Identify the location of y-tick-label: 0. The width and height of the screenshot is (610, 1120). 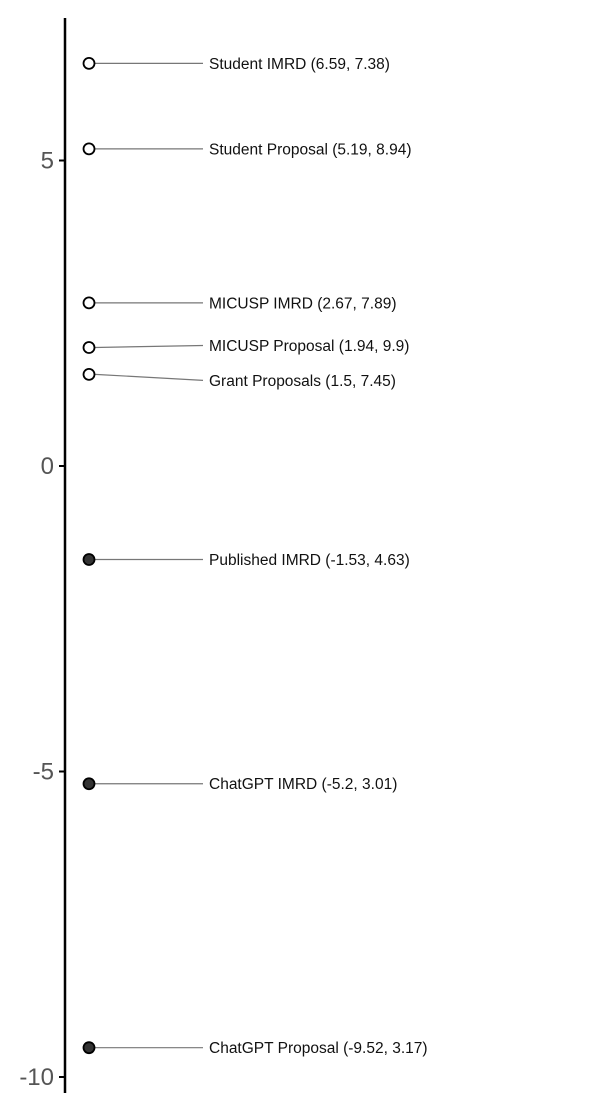
(47, 466).